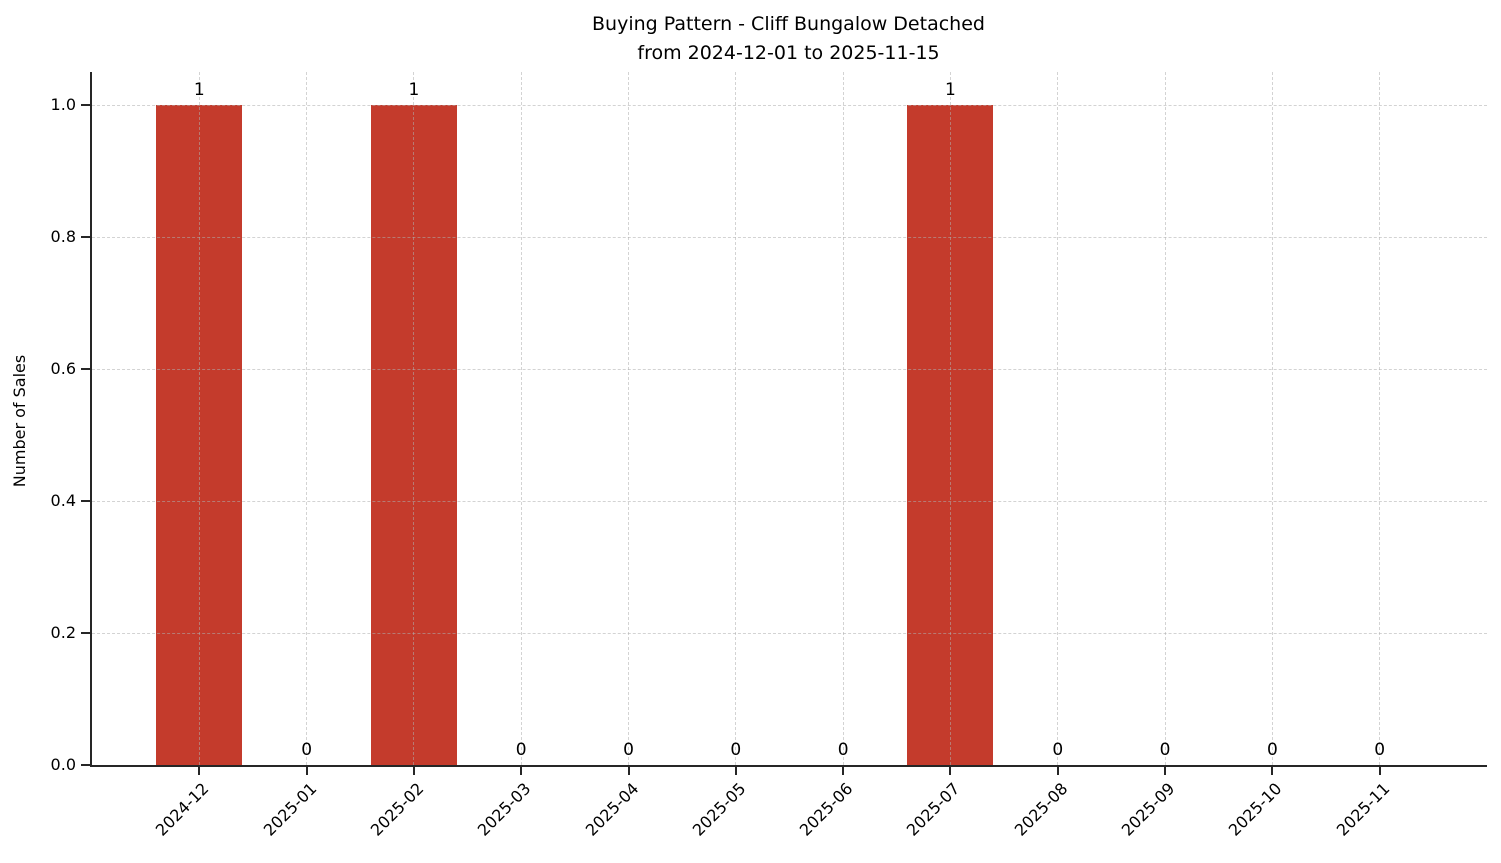 This screenshot has height=863, width=1501. Describe the element at coordinates (826, 809) in the screenshot. I see `x-tick-label: 2025-06` at that location.